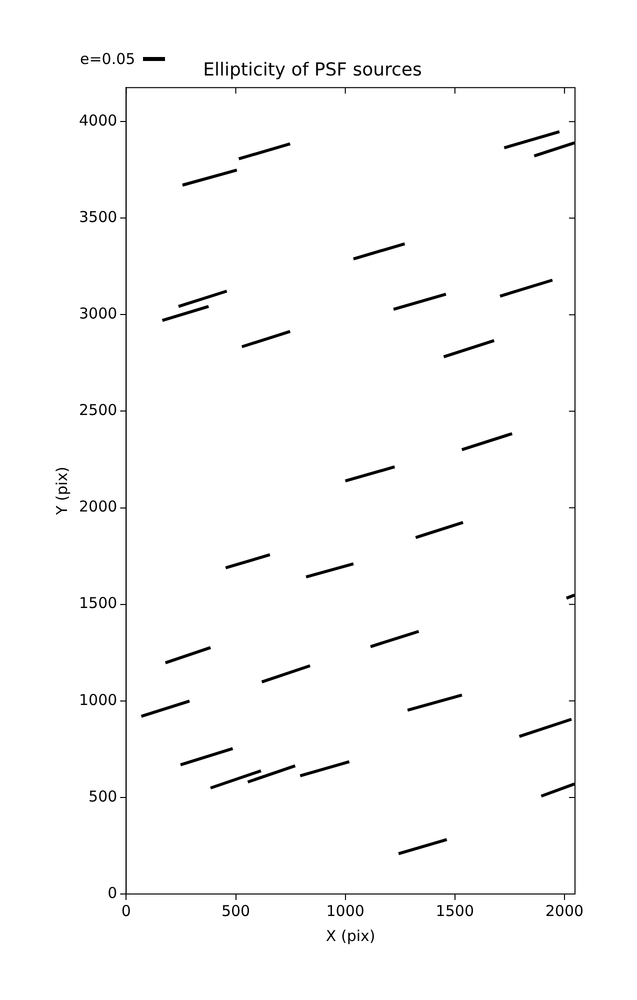 The image size is (637, 1000). I want to click on x-axis-title: X (pix), so click(351, 935).